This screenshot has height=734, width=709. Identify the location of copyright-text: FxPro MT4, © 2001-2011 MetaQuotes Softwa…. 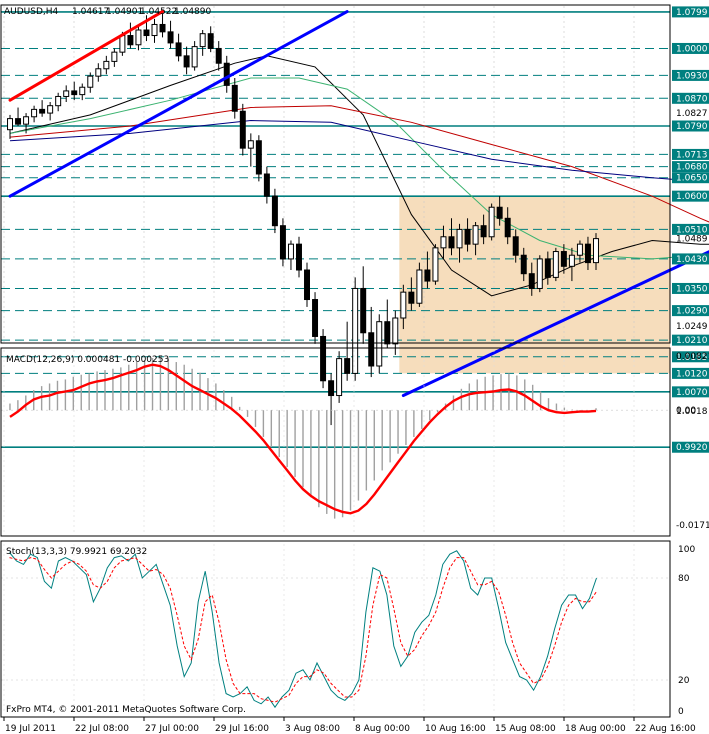
(126, 710).